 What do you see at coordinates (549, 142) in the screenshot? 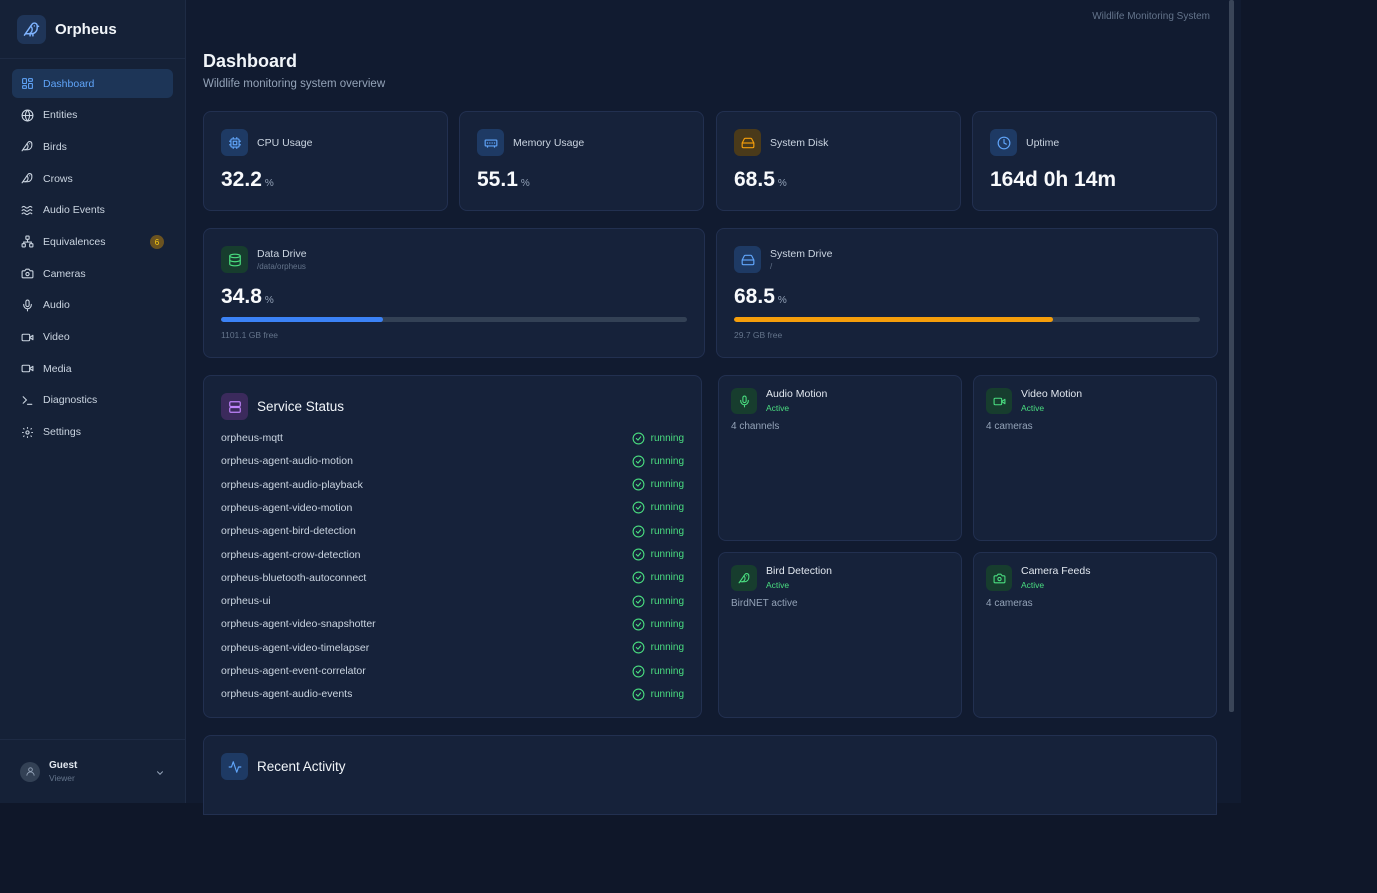
I see `stat-label: Memory Usage` at bounding box center [549, 142].